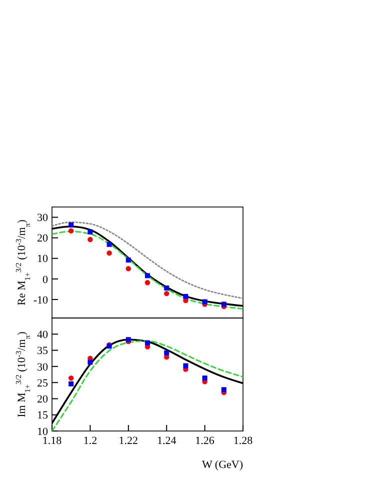 The image size is (374, 484). Describe the element at coordinates (205, 441) in the screenshot. I see `x-tick-label: 1.26` at that location.